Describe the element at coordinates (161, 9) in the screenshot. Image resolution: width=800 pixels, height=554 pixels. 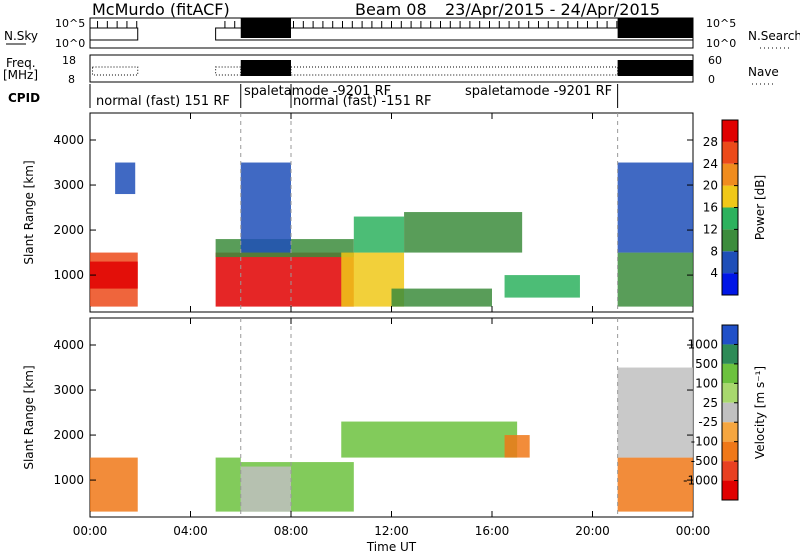
I see `station-title: McMurdo (fitACF)` at that location.